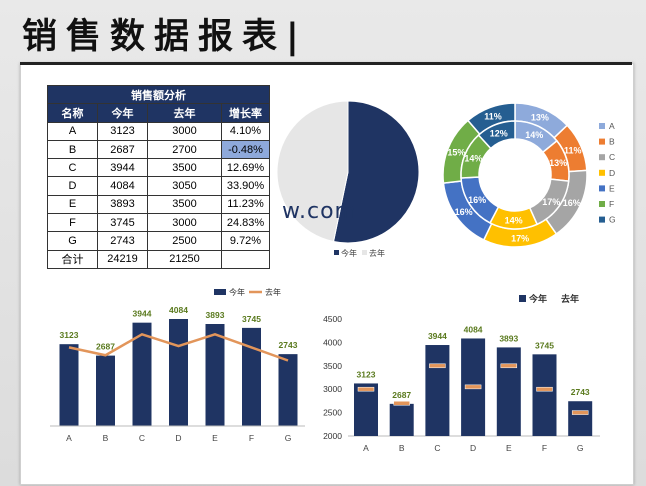 Image resolution: width=646 pixels, height=486 pixels. I want to click on pie-legend-label: 今年, so click(349, 253).